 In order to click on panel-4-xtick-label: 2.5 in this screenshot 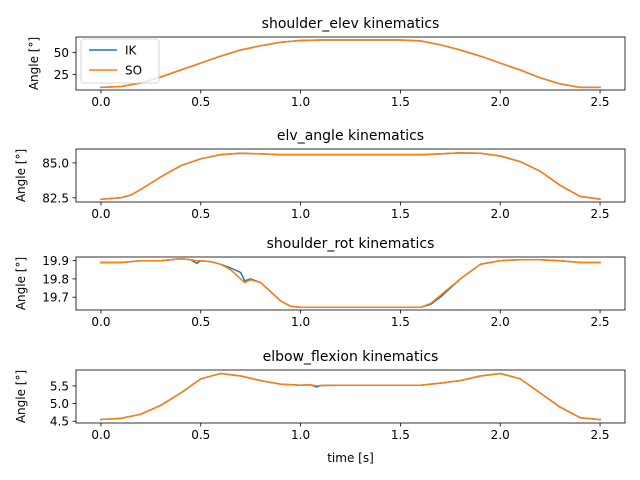, I will do `click(599, 435)`.